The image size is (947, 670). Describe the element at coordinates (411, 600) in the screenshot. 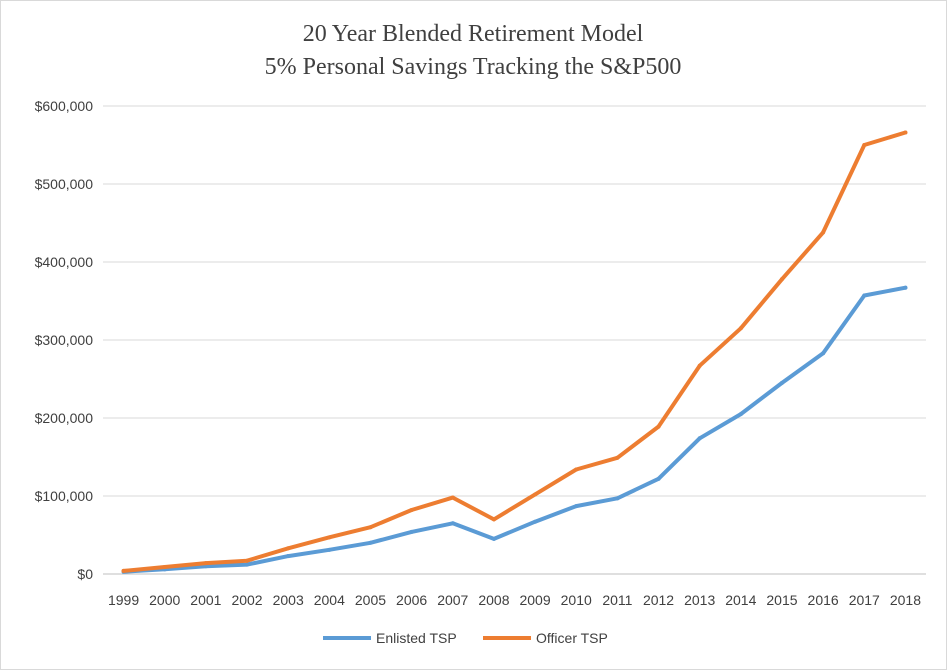

I see `x-tick-label: 2006` at that location.